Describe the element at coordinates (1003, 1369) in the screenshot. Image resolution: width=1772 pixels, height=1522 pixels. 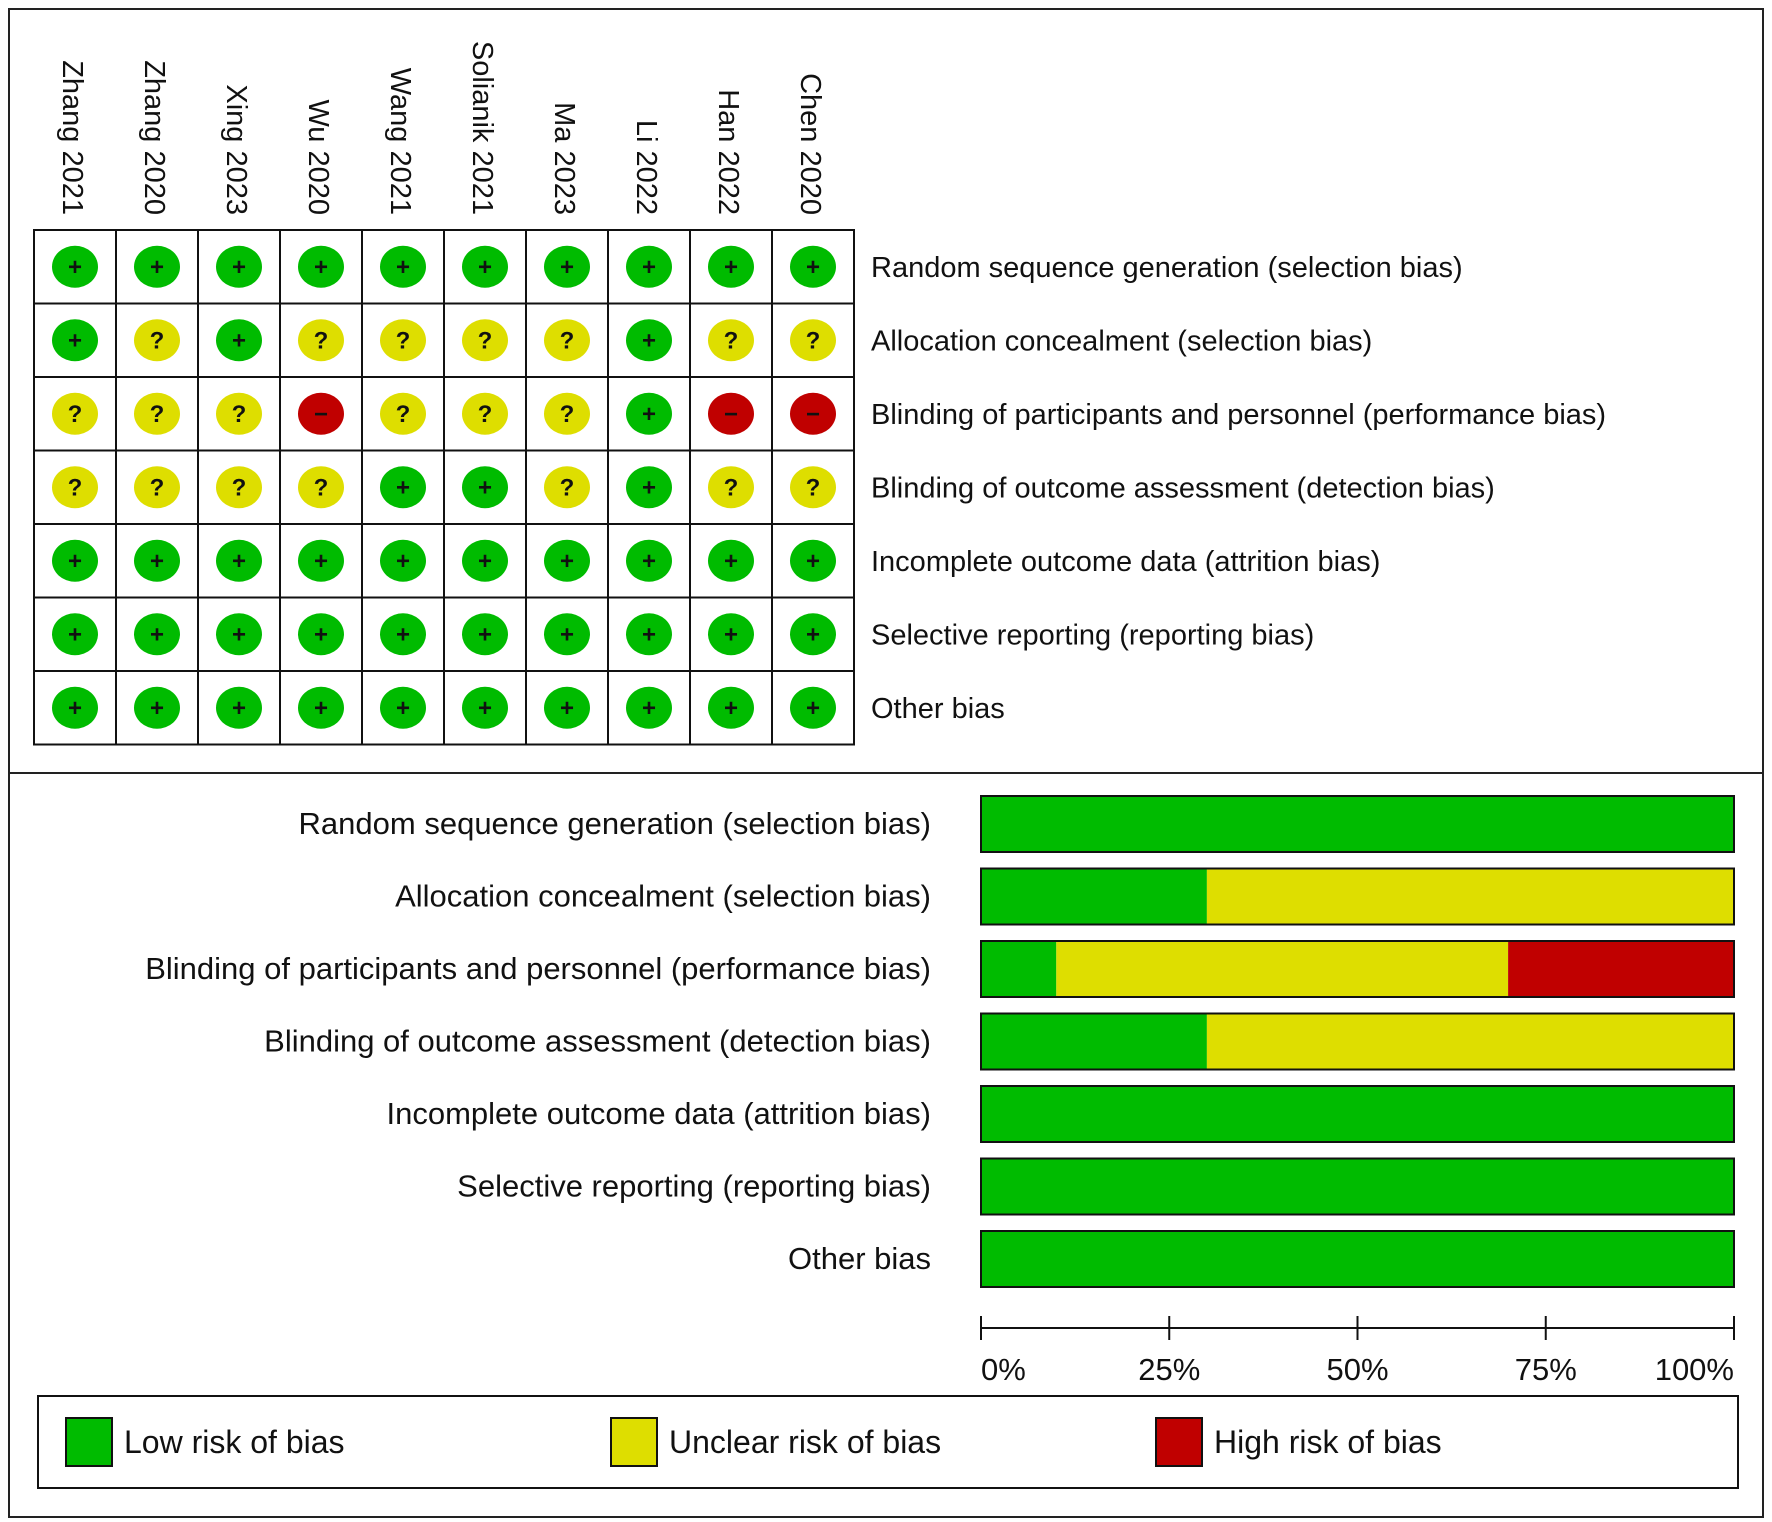
I see `x-tick-label: 0%` at that location.